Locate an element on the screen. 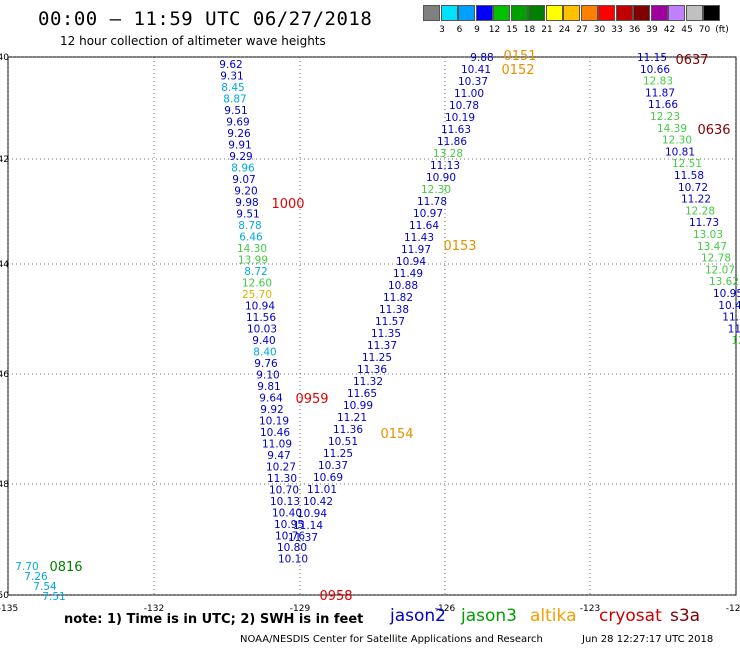  wave-height-label: 10.81 is located at coordinates (680, 152).